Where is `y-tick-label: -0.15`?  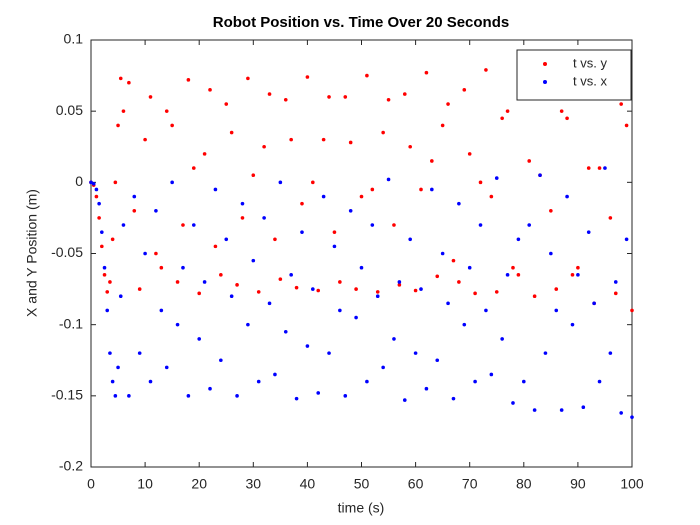
y-tick-label: -0.15 is located at coordinates (67, 395).